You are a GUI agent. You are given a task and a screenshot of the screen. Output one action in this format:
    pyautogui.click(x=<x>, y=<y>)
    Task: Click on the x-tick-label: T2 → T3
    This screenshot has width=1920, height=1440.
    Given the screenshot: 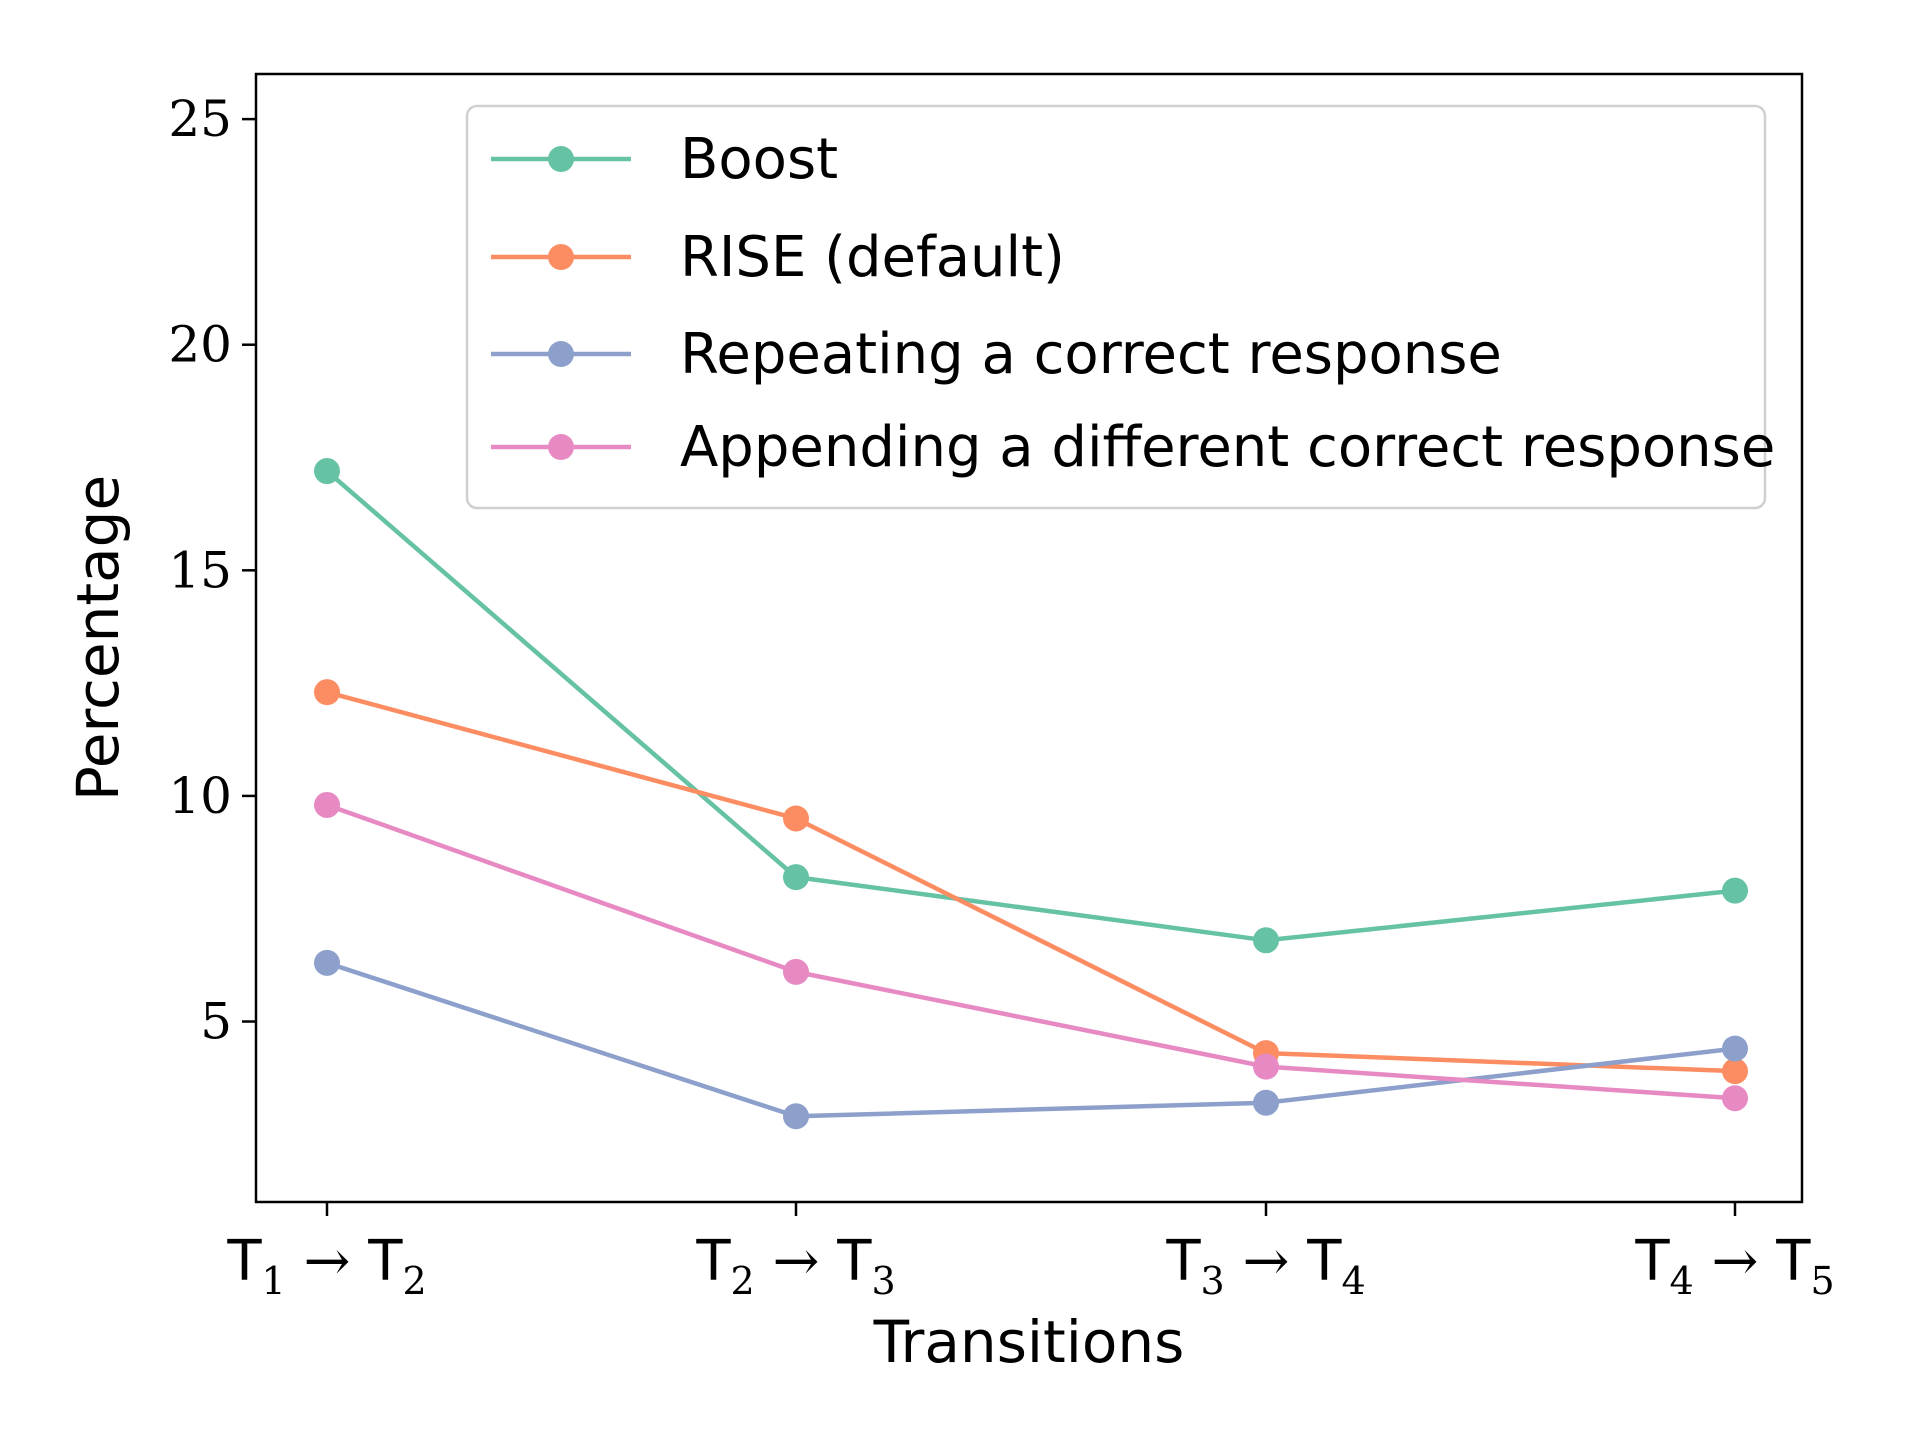 What is the action you would take?
    pyautogui.click(x=795, y=1266)
    